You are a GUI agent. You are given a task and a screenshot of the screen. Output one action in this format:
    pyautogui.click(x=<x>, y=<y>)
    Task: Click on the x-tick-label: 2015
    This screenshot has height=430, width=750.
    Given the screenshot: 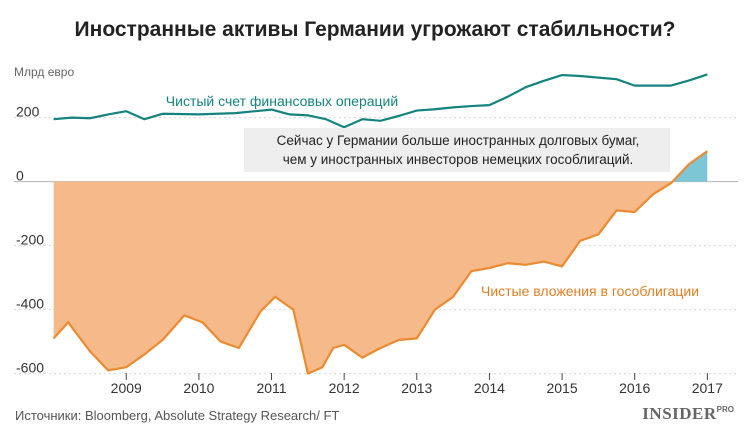 What is the action you would take?
    pyautogui.click(x=561, y=388)
    